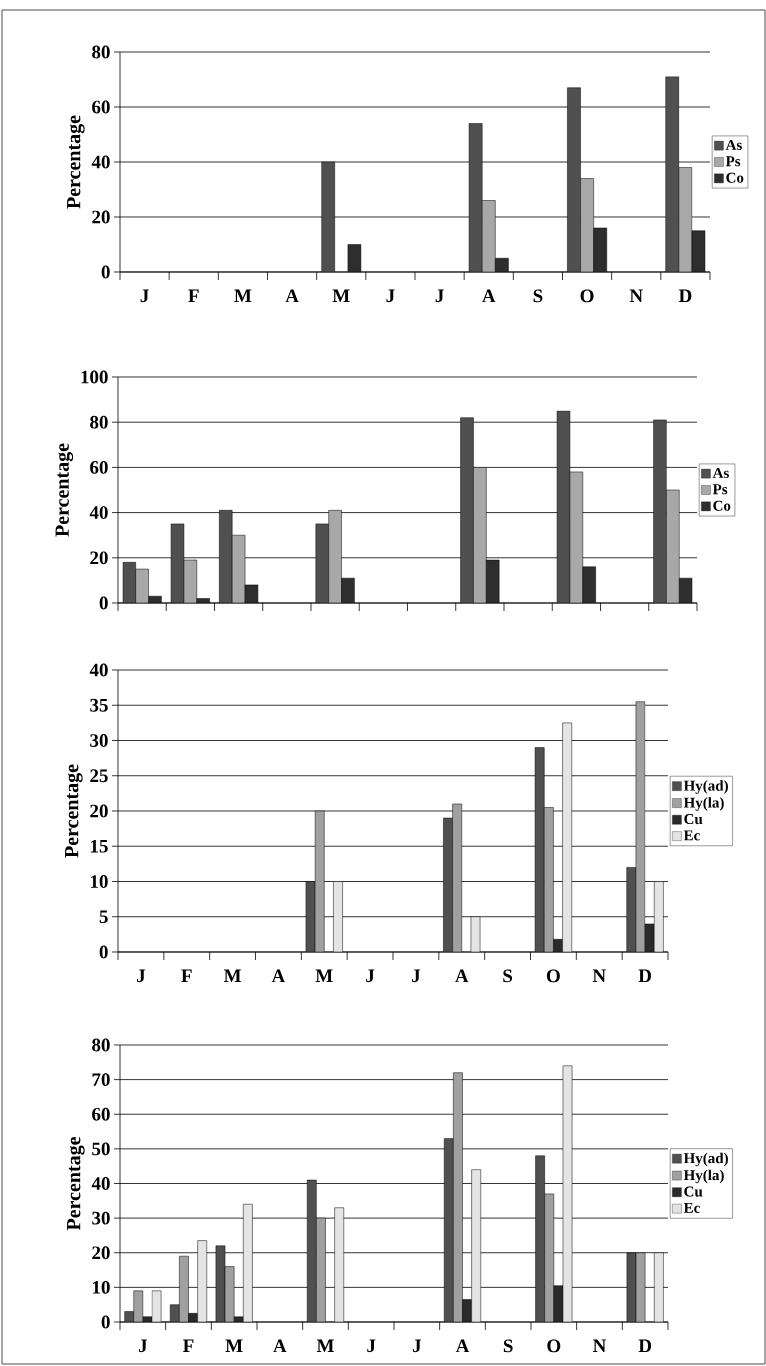 The width and height of the screenshot is (766, 1366). I want to click on y-tick-label: 100, so click(94, 377).